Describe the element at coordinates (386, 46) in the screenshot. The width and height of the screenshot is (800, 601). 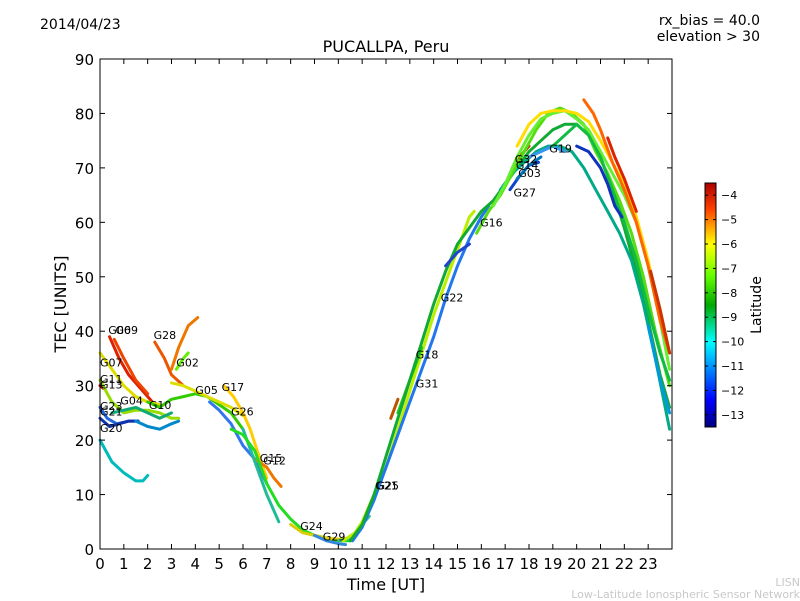
I see `chart-title: PUCALLPA, Peru` at that location.